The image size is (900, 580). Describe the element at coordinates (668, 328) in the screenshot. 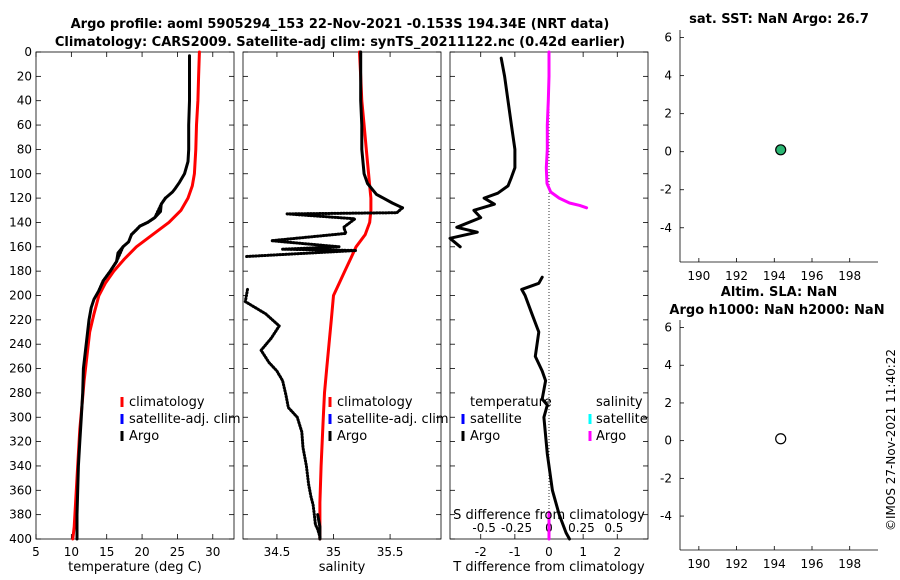

I see `sla-ytick-label: 6` at that location.